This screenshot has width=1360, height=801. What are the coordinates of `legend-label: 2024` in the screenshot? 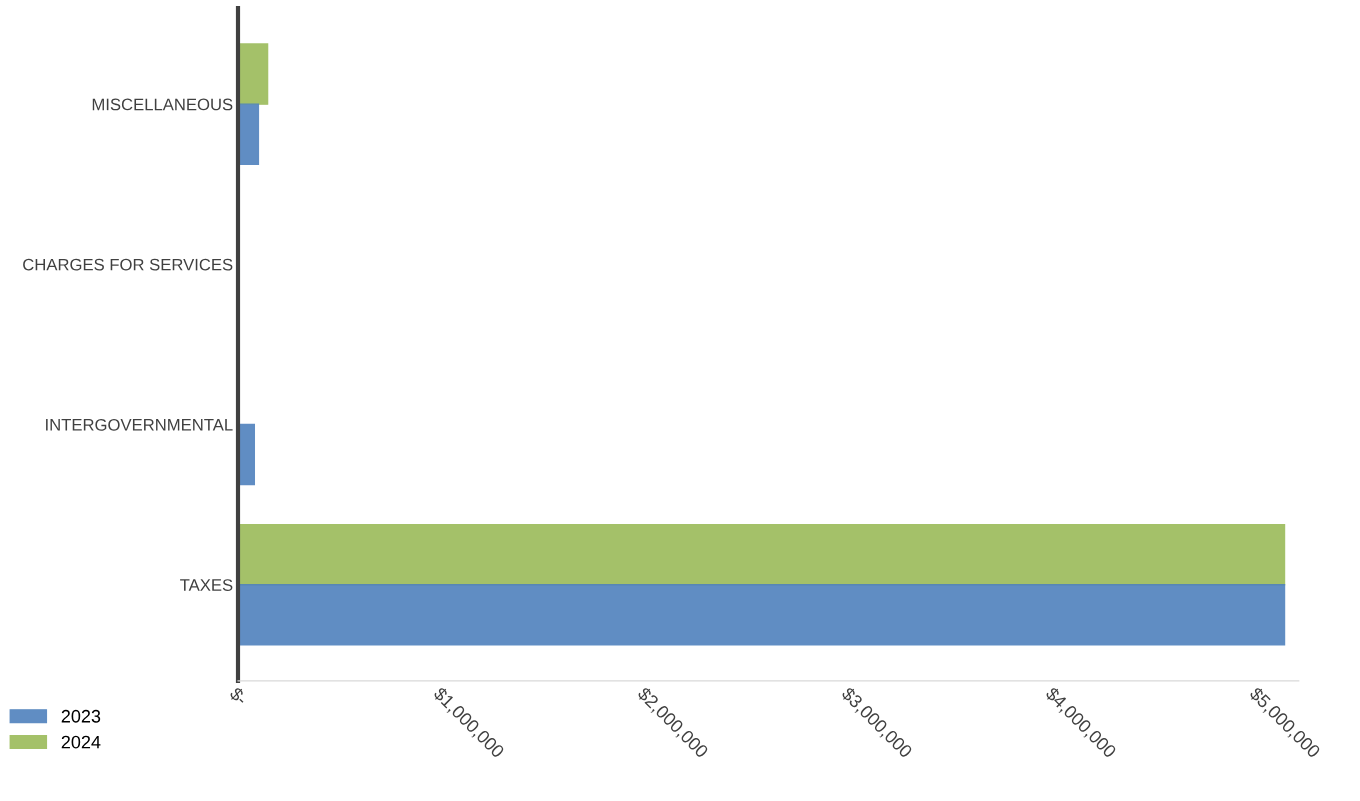 It's located at (81, 742).